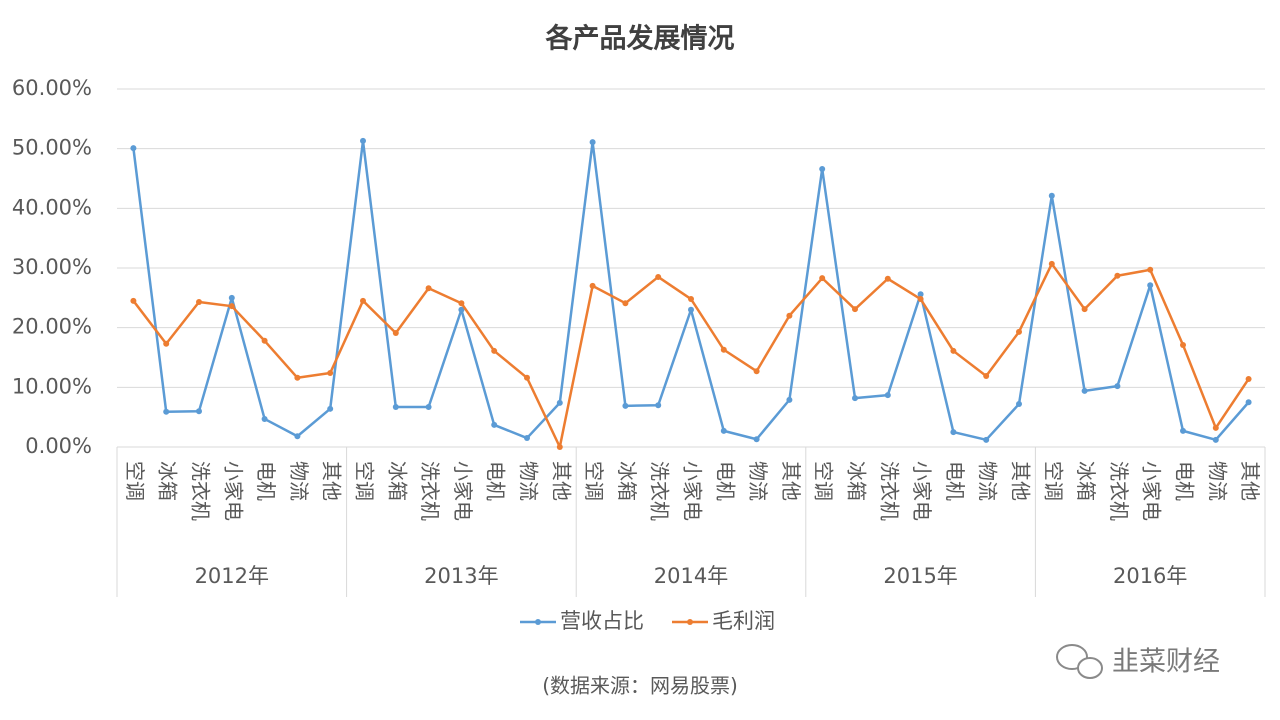  I want to click on watermark-icon, so click(1079, 661).